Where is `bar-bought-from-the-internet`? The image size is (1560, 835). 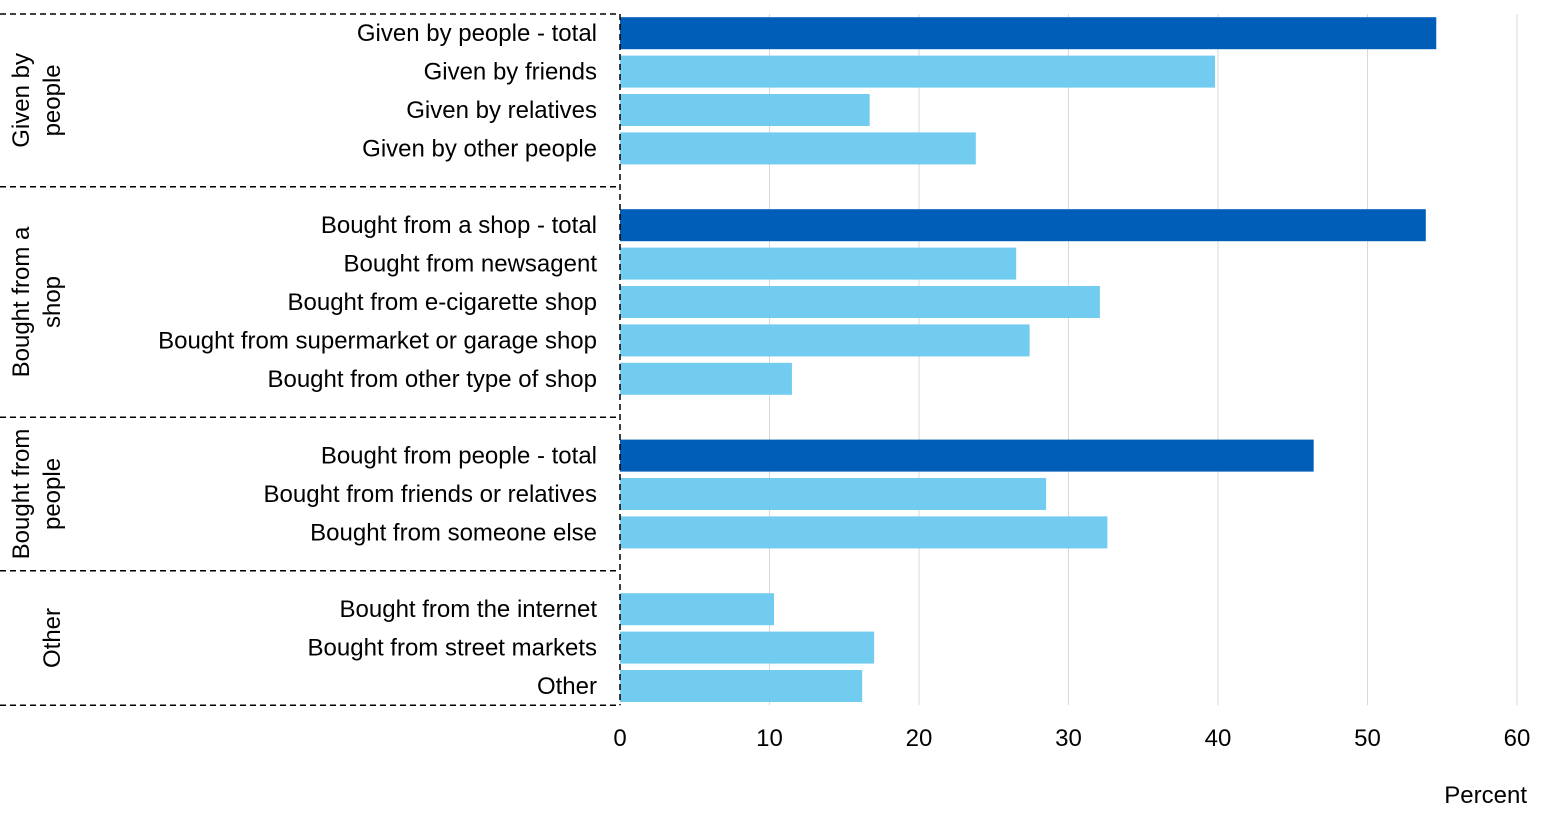 bar-bought-from-the-internet is located at coordinates (697, 609).